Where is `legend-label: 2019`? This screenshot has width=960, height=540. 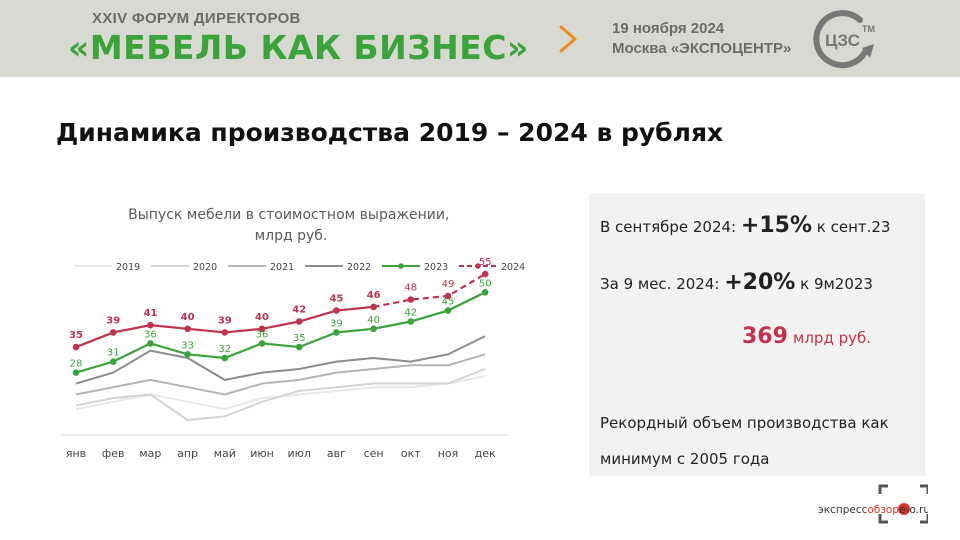
legend-label: 2019 is located at coordinates (128, 267).